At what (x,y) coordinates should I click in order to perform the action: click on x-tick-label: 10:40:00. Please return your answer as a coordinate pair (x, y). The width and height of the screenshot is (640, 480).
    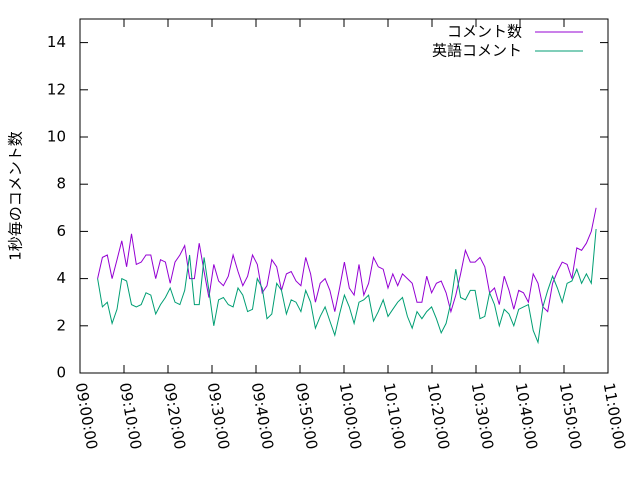
    Looking at the image, I should click on (526, 415).